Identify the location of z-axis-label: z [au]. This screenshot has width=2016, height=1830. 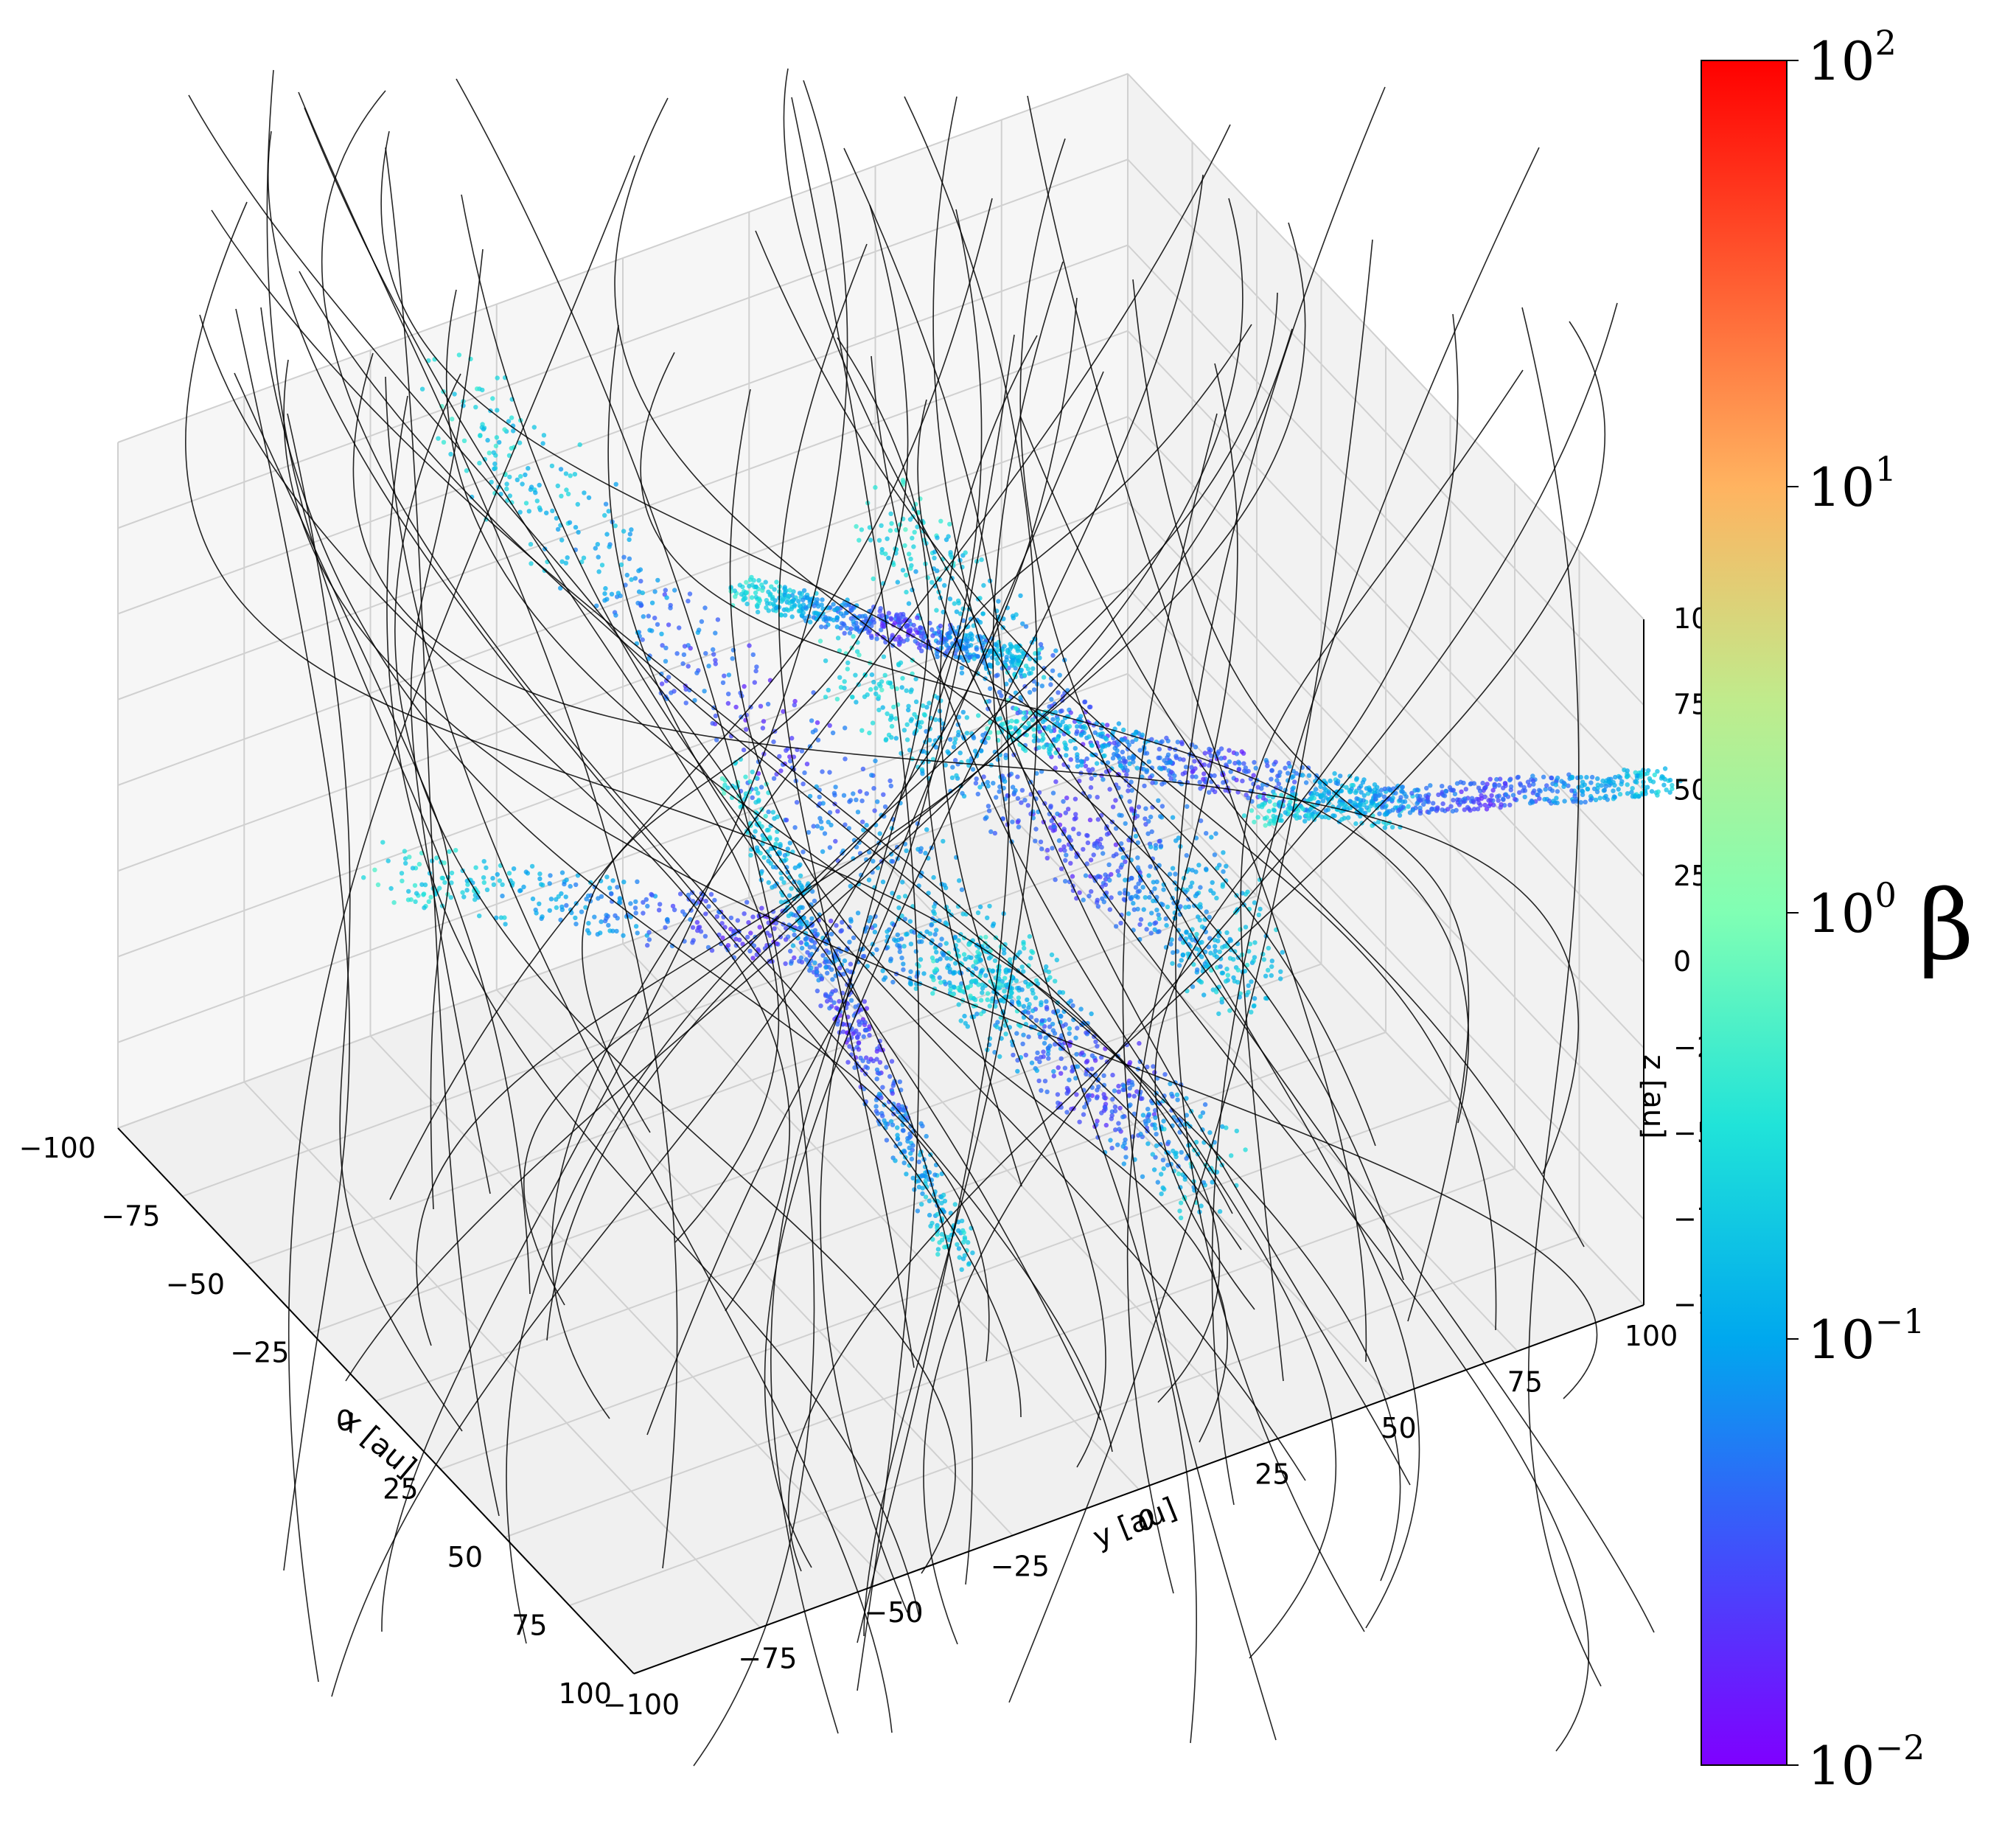
(1653, 1096).